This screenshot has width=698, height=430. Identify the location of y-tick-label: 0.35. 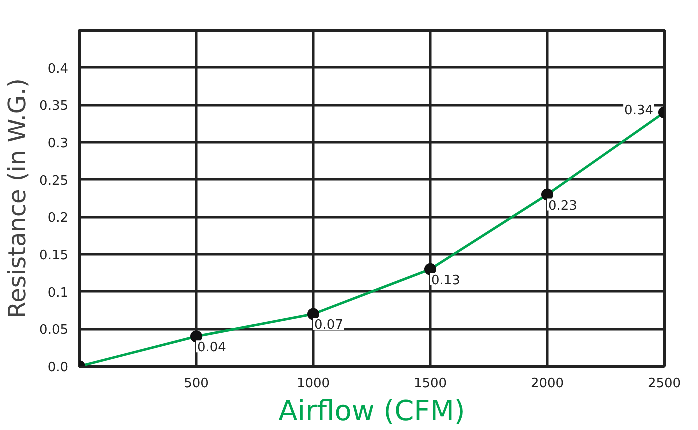
(54, 106).